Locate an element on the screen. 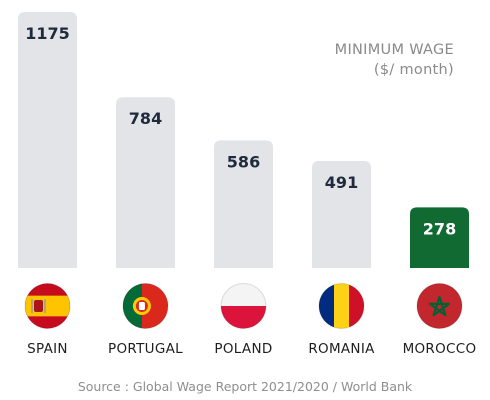 This screenshot has height=400, width=490. chart-legend: MINIMUM WAGE ($/ month) is located at coordinates (394, 60).